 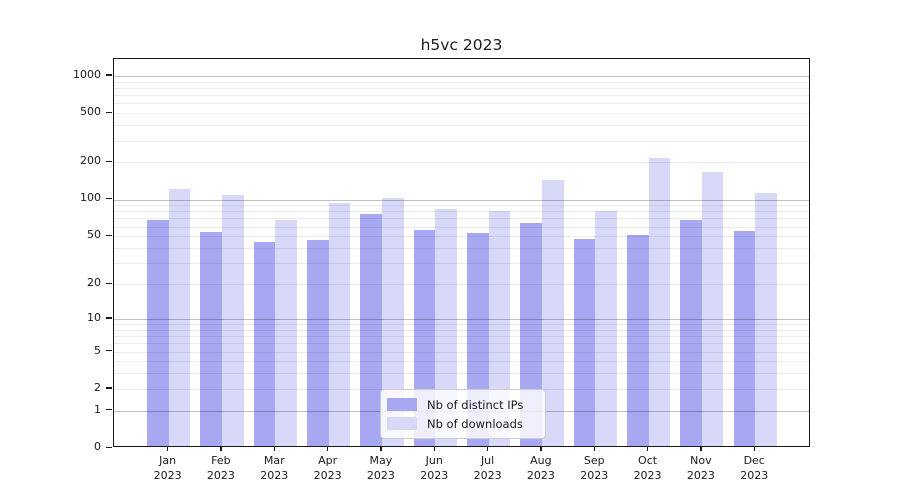 What do you see at coordinates (594, 468) in the screenshot?
I see `x-tick-label-sep-2023: Sep 2023` at bounding box center [594, 468].